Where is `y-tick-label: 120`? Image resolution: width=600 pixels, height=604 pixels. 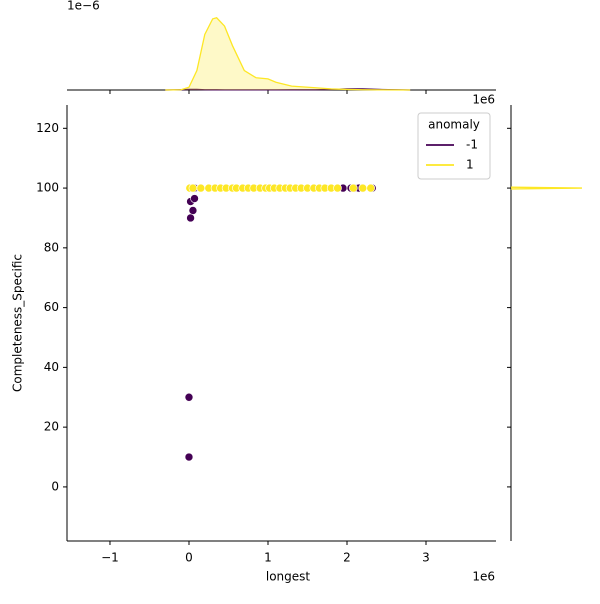
y-tick-label: 120 is located at coordinates (47, 128).